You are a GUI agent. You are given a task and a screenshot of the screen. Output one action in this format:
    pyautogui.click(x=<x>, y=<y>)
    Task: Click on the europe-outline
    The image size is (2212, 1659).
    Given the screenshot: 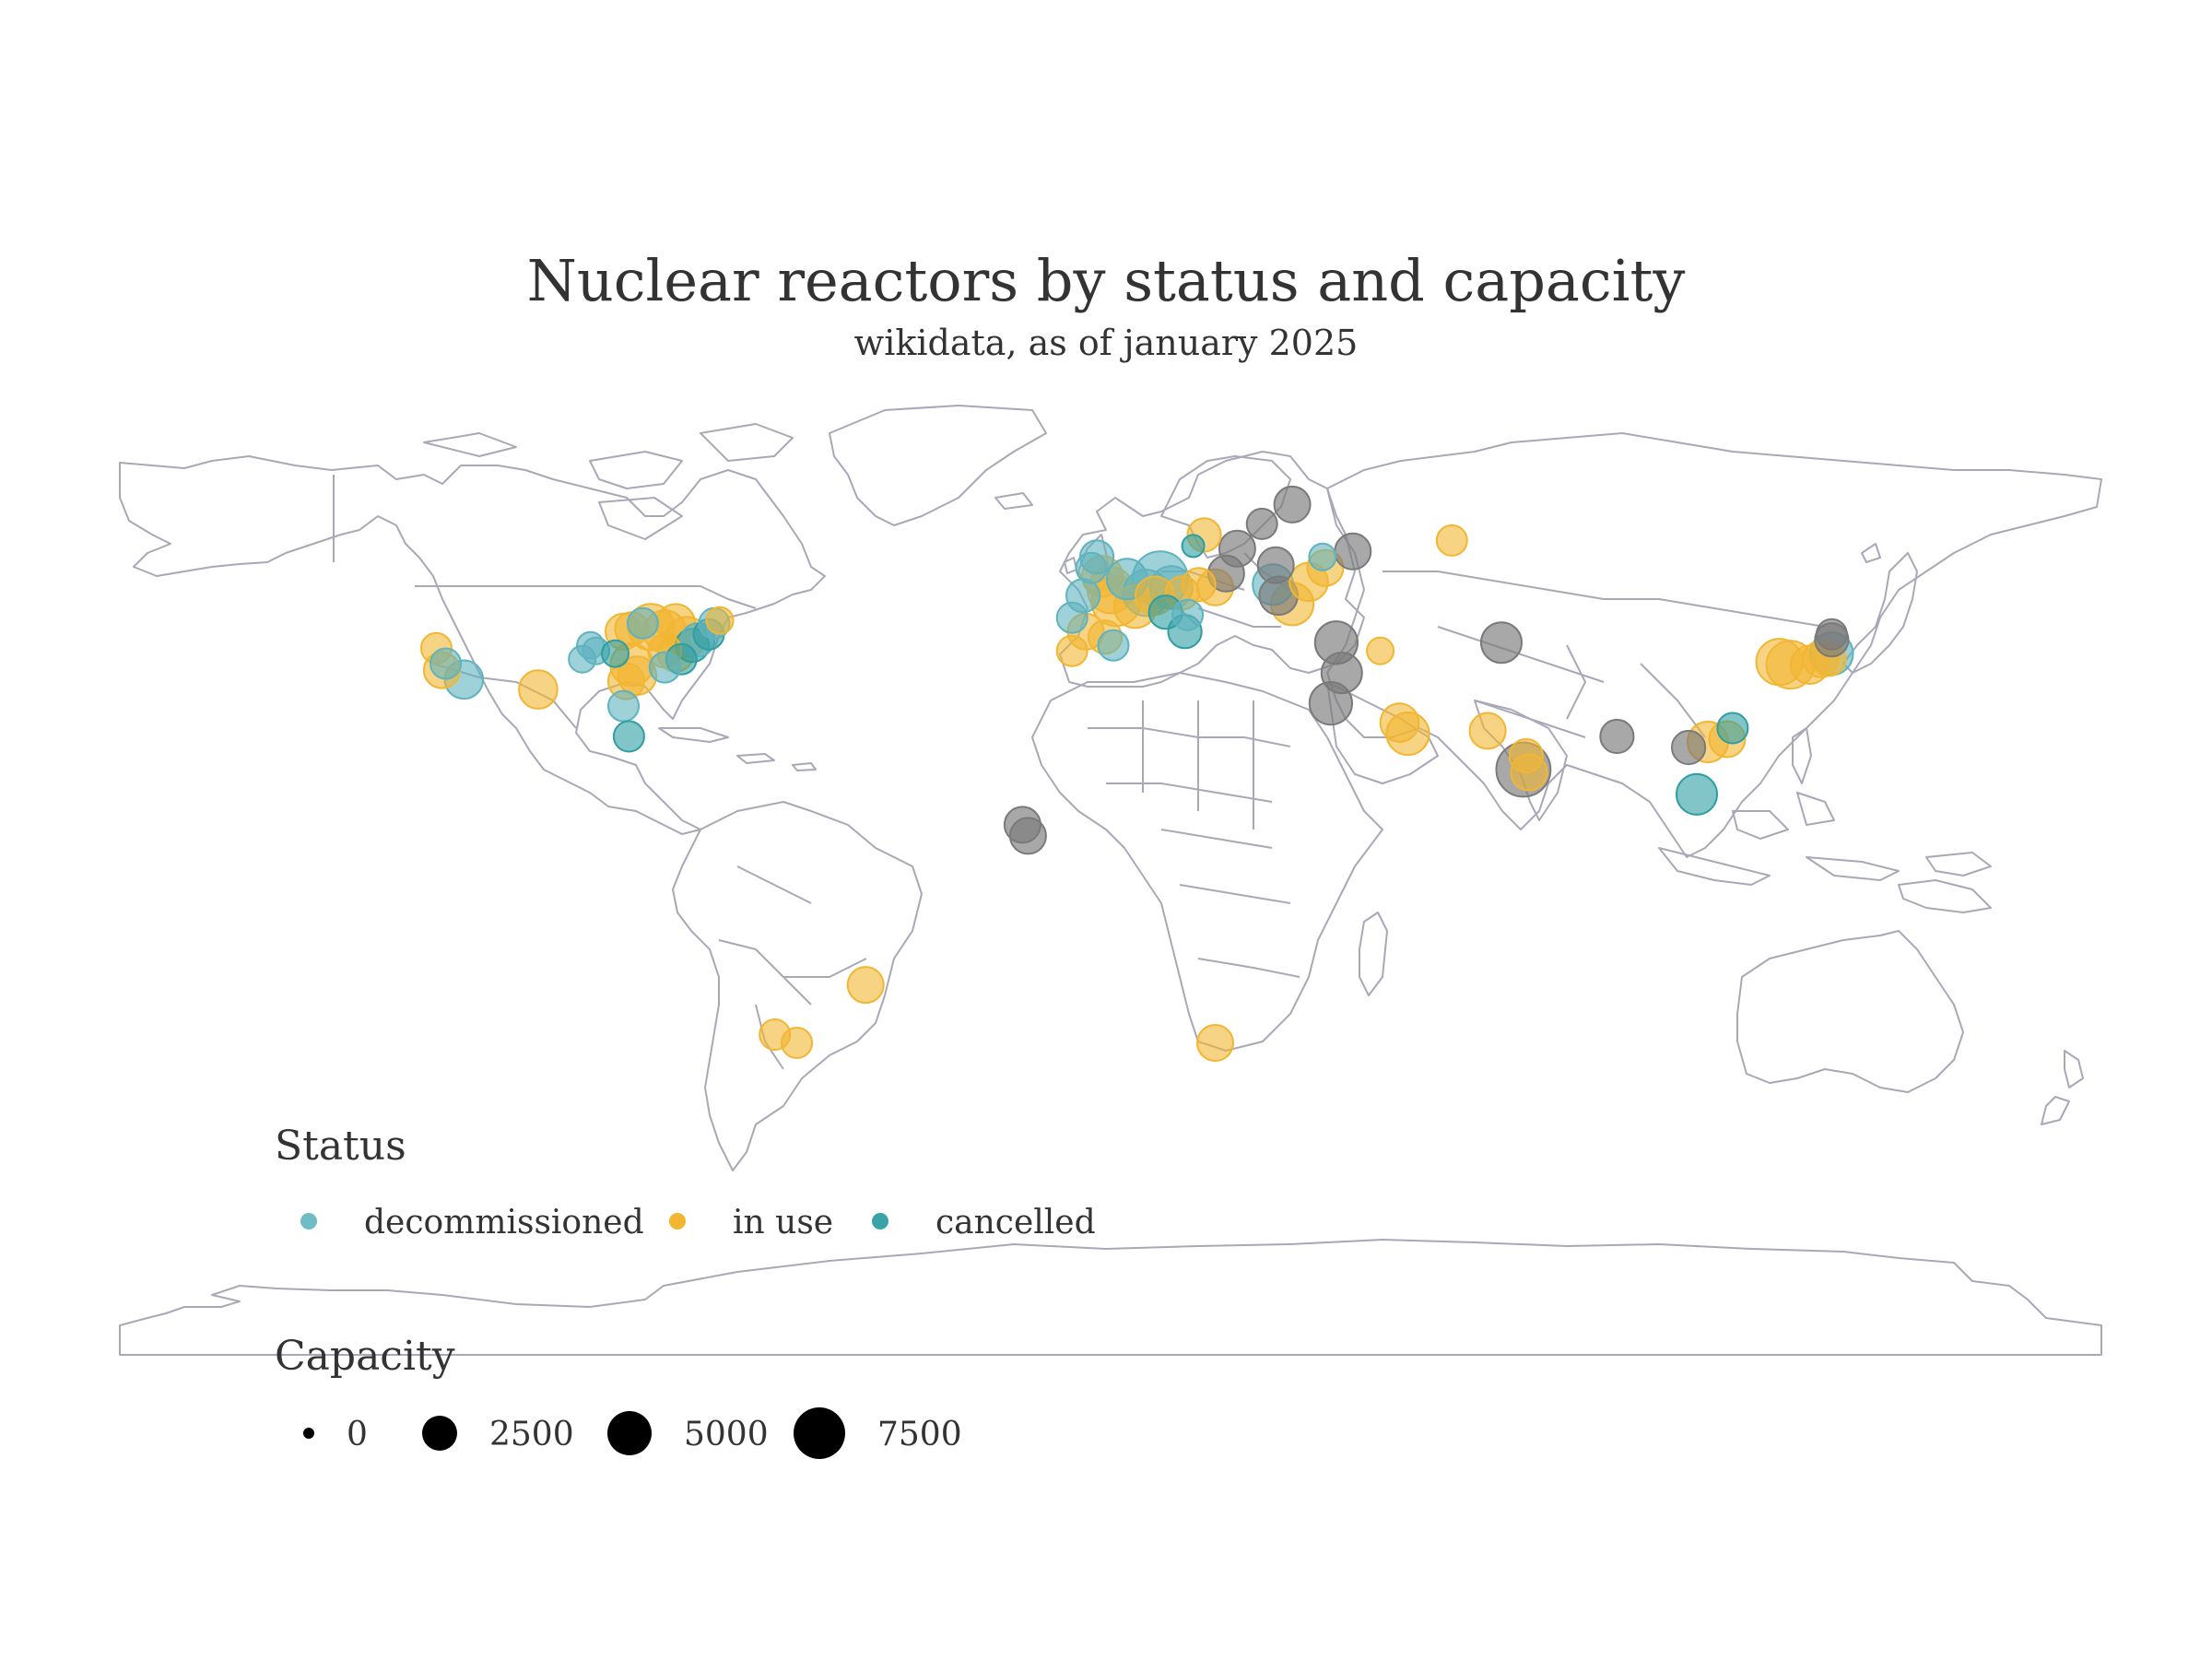 What is the action you would take?
    pyautogui.click(x=1212, y=569)
    